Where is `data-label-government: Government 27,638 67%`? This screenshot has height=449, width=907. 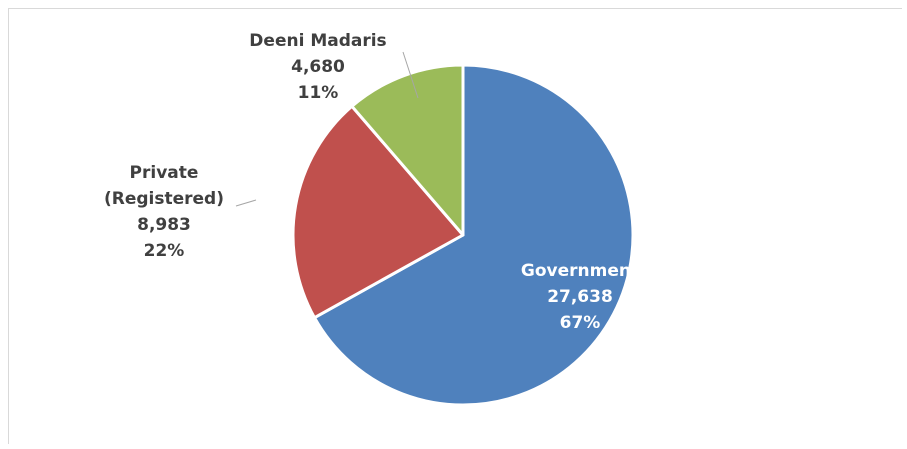
data-label-government: Government 27,638 67% is located at coordinates (580, 297).